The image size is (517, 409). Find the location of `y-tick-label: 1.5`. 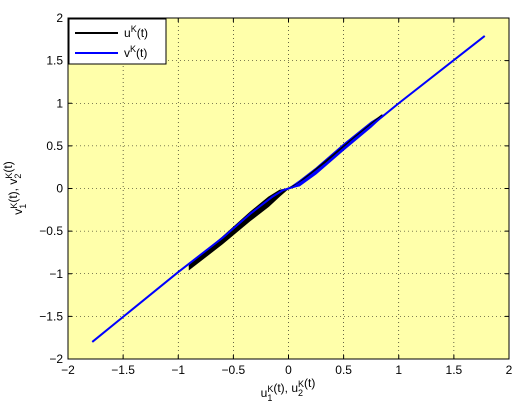

y-tick-label: 1.5 is located at coordinates (54, 61).